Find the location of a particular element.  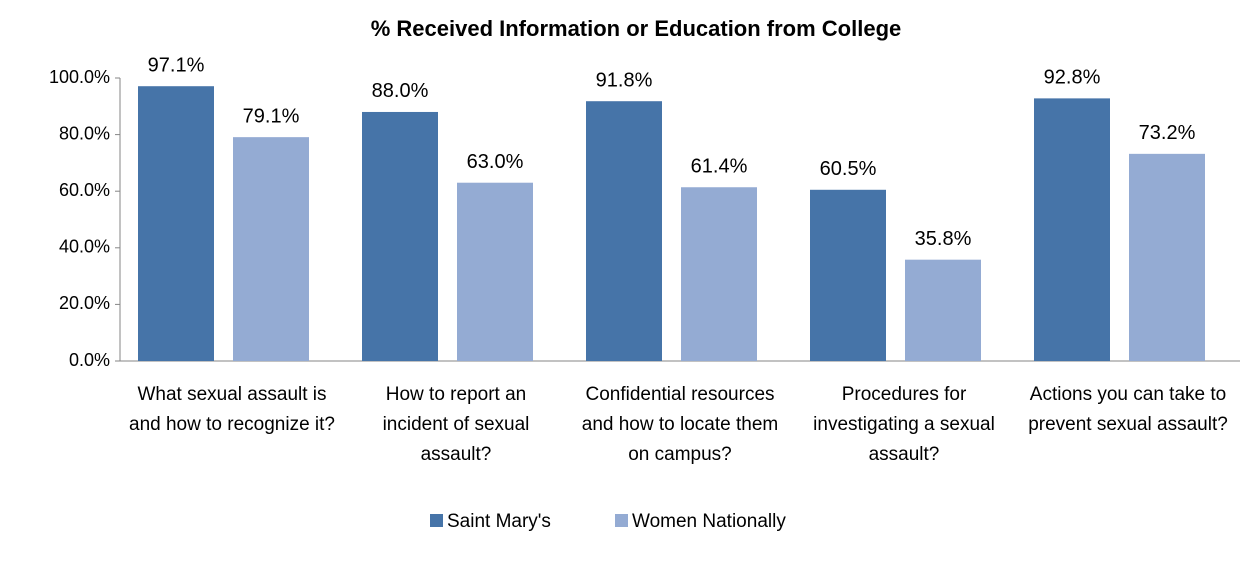

legend-label: Saint Mary's is located at coordinates (499, 521).